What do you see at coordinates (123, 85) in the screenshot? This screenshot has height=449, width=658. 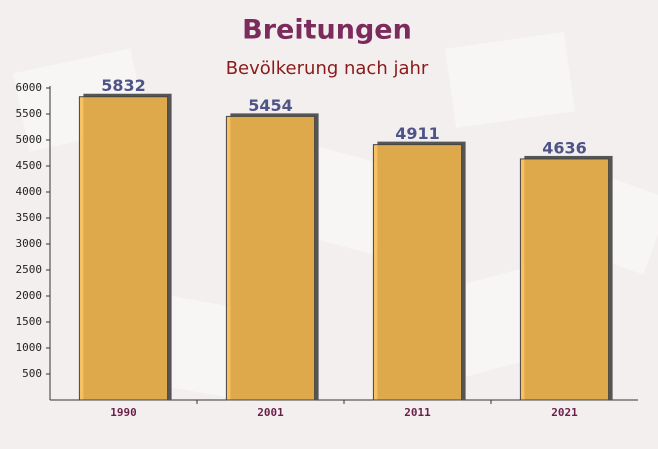 I see `value-label: 5832` at bounding box center [123, 85].